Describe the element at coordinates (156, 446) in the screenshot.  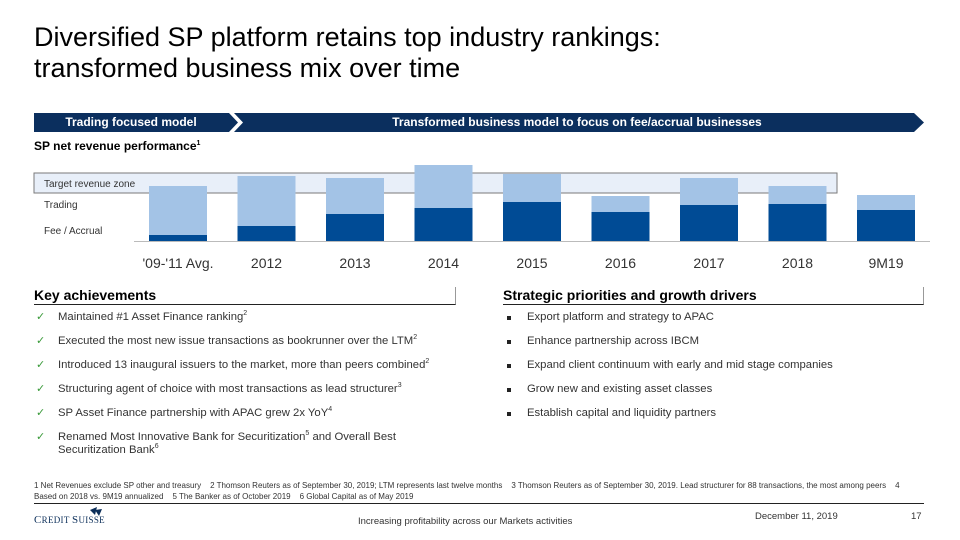
I see `footnote-ref: 6` at that location.